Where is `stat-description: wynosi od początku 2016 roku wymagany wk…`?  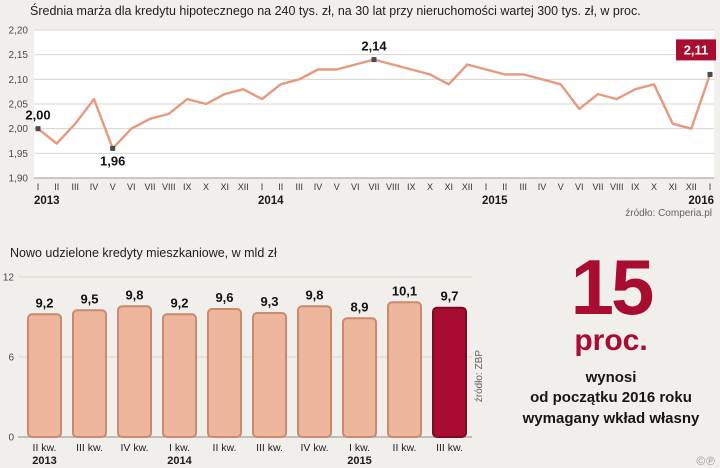
stat-description: wynosi od początku 2016 roku wymagany wk… is located at coordinates (610, 398).